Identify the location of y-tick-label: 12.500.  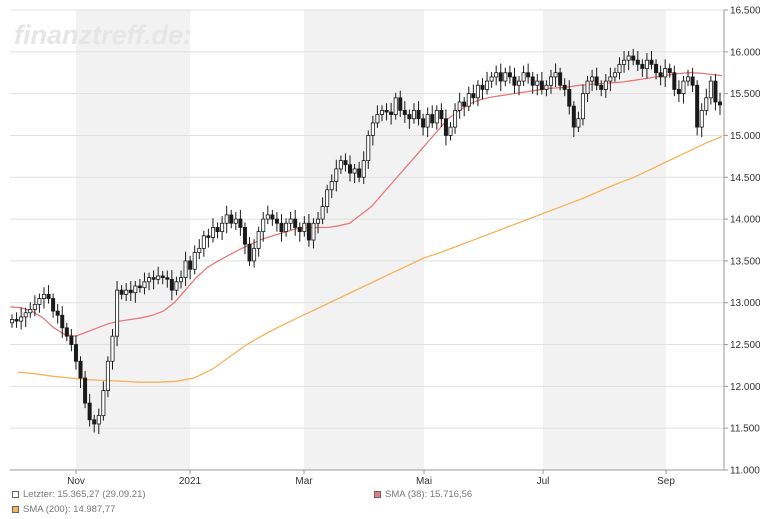
(745, 345).